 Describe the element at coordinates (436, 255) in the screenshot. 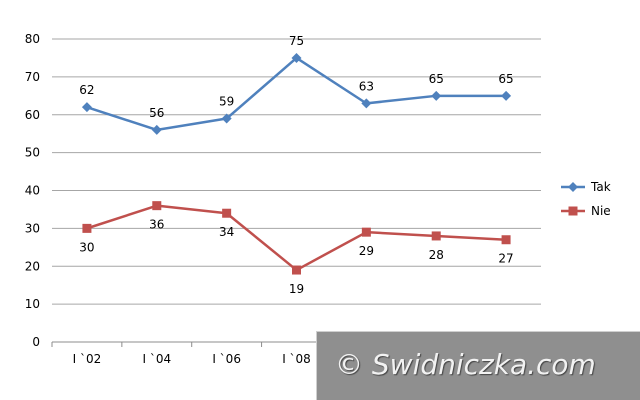

I see `data-label: 28` at that location.